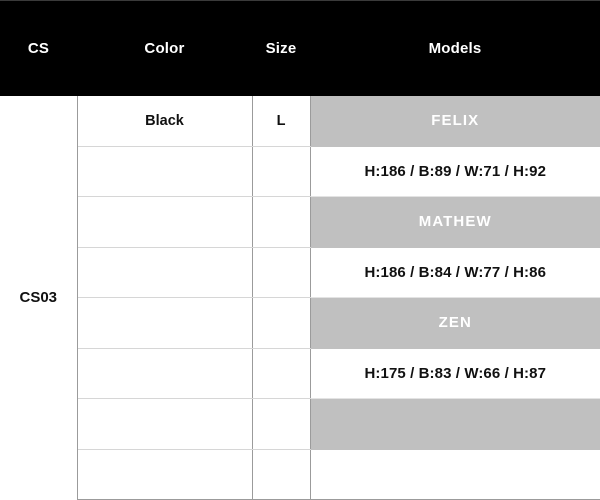  I want to click on model-name-cell: ZEN, so click(455, 323).